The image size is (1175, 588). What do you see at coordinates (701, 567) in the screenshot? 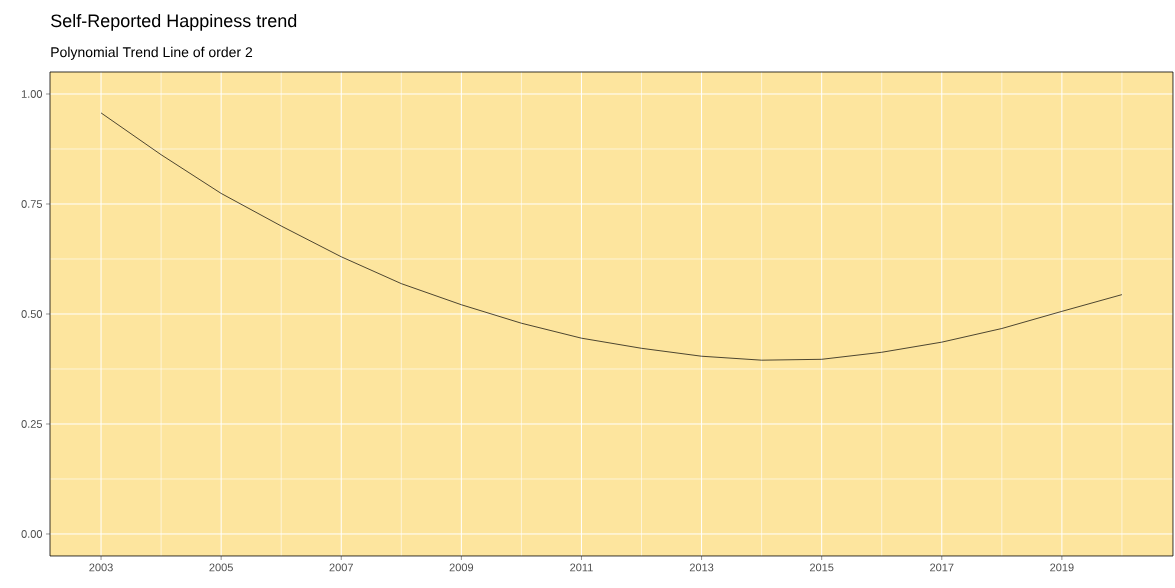
I see `x-tick-label: 2013` at bounding box center [701, 567].